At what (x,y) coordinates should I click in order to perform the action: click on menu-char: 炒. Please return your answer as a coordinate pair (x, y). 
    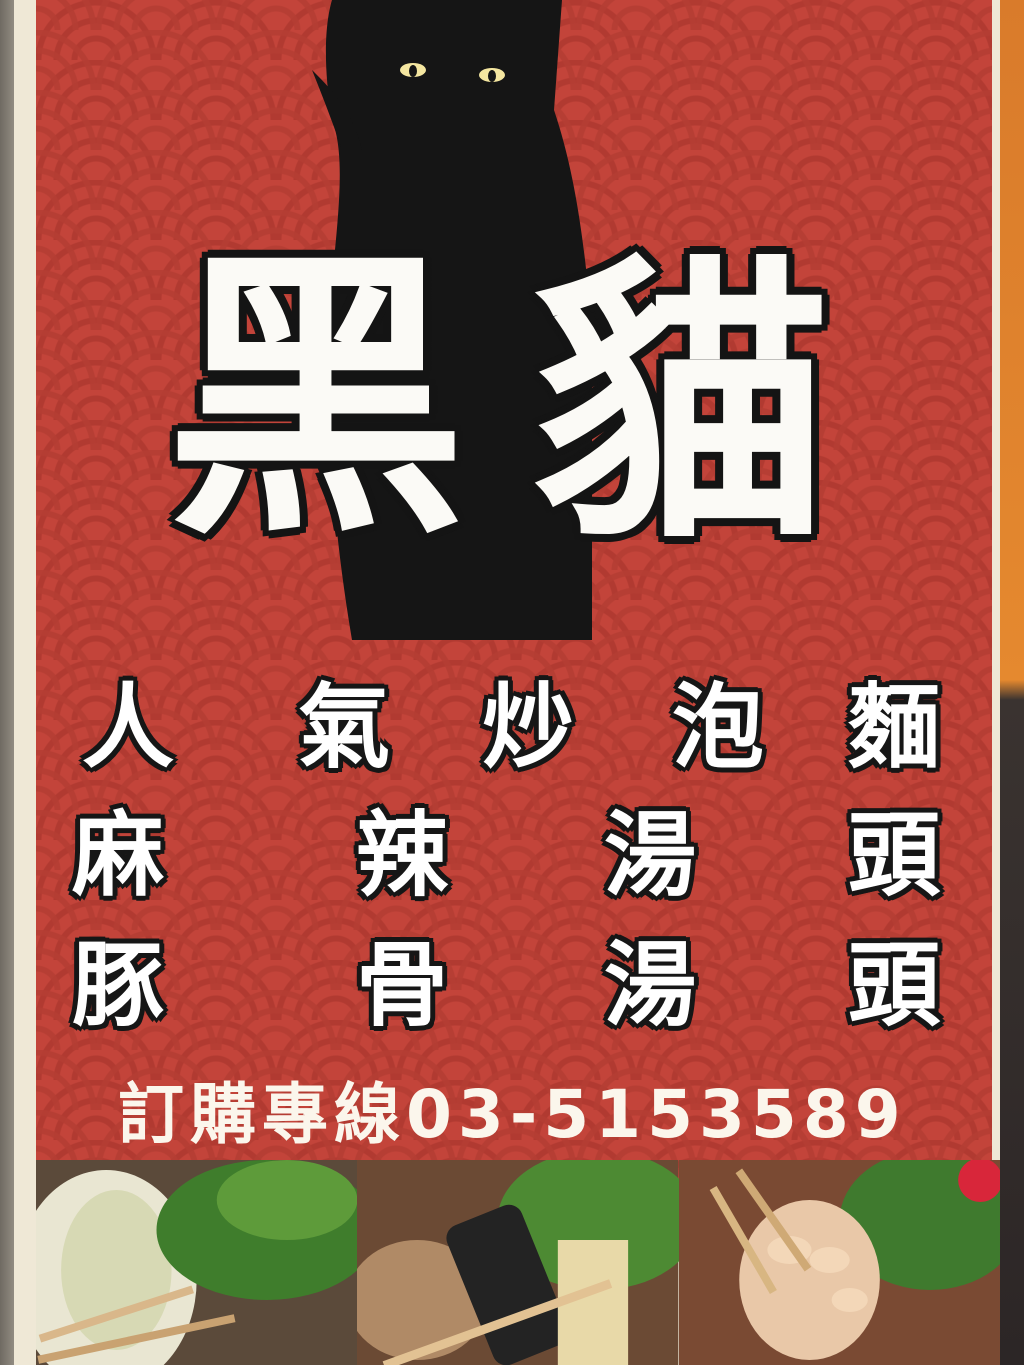
    Looking at the image, I should click on (528, 727).